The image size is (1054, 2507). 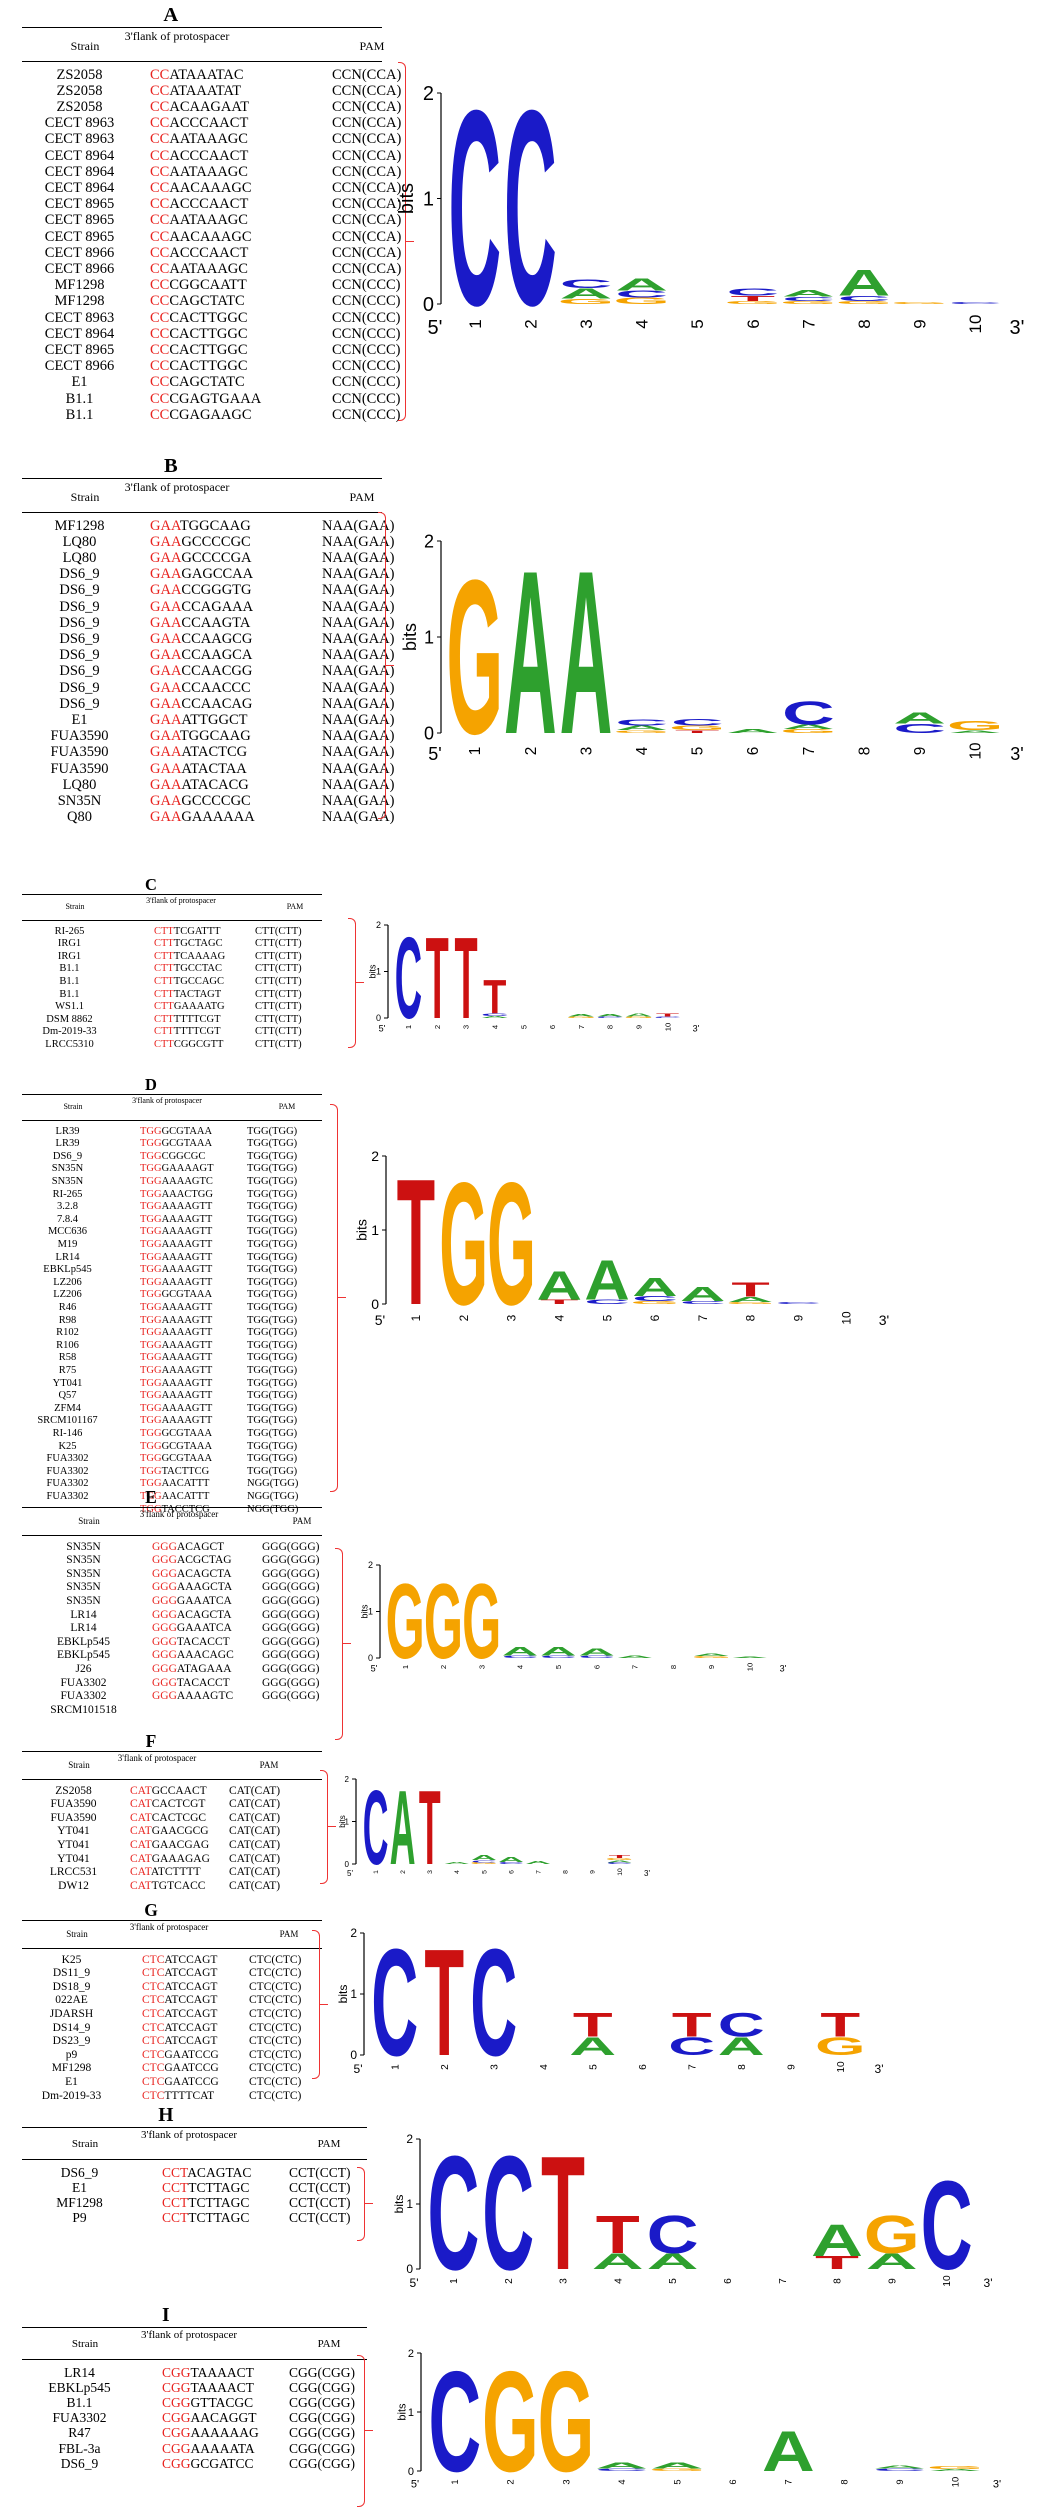 I want to click on panel-letter: A, so click(x=171, y=15).